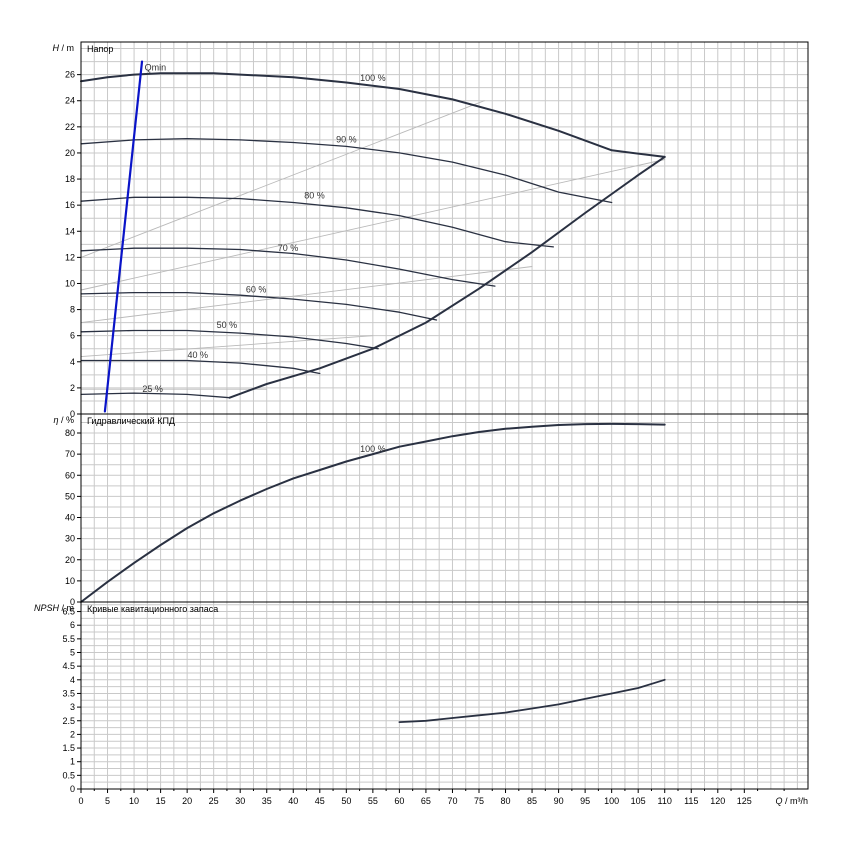  I want to click on y-tick-label: 3, so click(72, 707).